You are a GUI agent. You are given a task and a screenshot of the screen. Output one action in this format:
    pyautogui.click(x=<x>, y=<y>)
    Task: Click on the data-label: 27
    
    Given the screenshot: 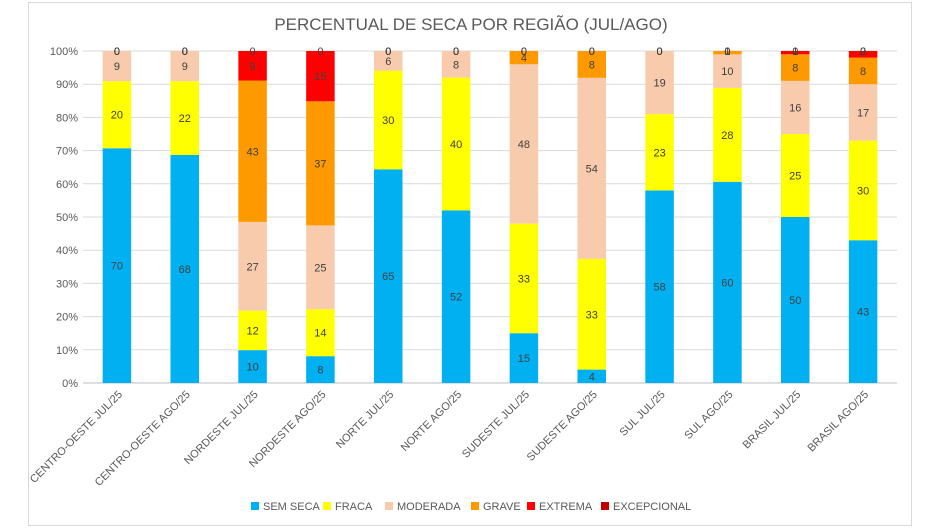 What is the action you would take?
    pyautogui.click(x=252, y=267)
    